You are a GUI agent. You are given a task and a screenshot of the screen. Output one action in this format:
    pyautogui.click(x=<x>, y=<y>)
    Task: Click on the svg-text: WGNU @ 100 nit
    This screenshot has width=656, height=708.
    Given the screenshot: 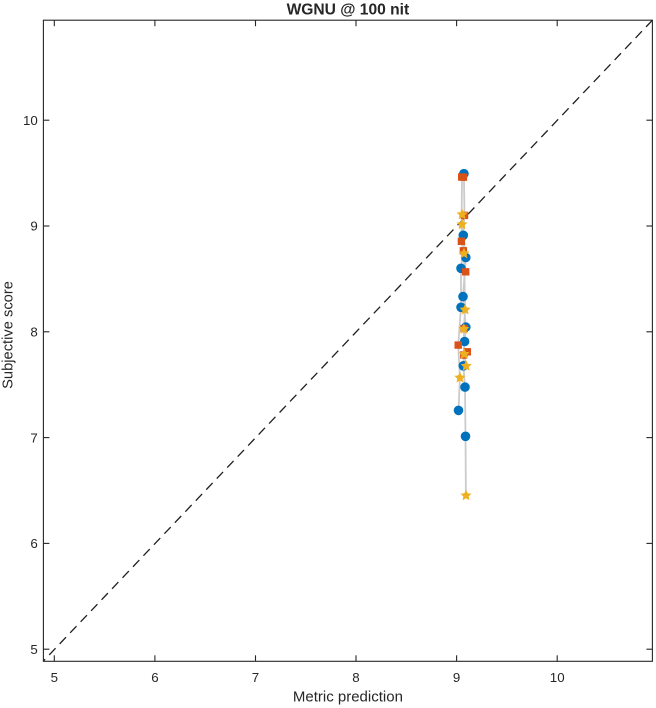 What is the action you would take?
    pyautogui.click(x=348, y=10)
    